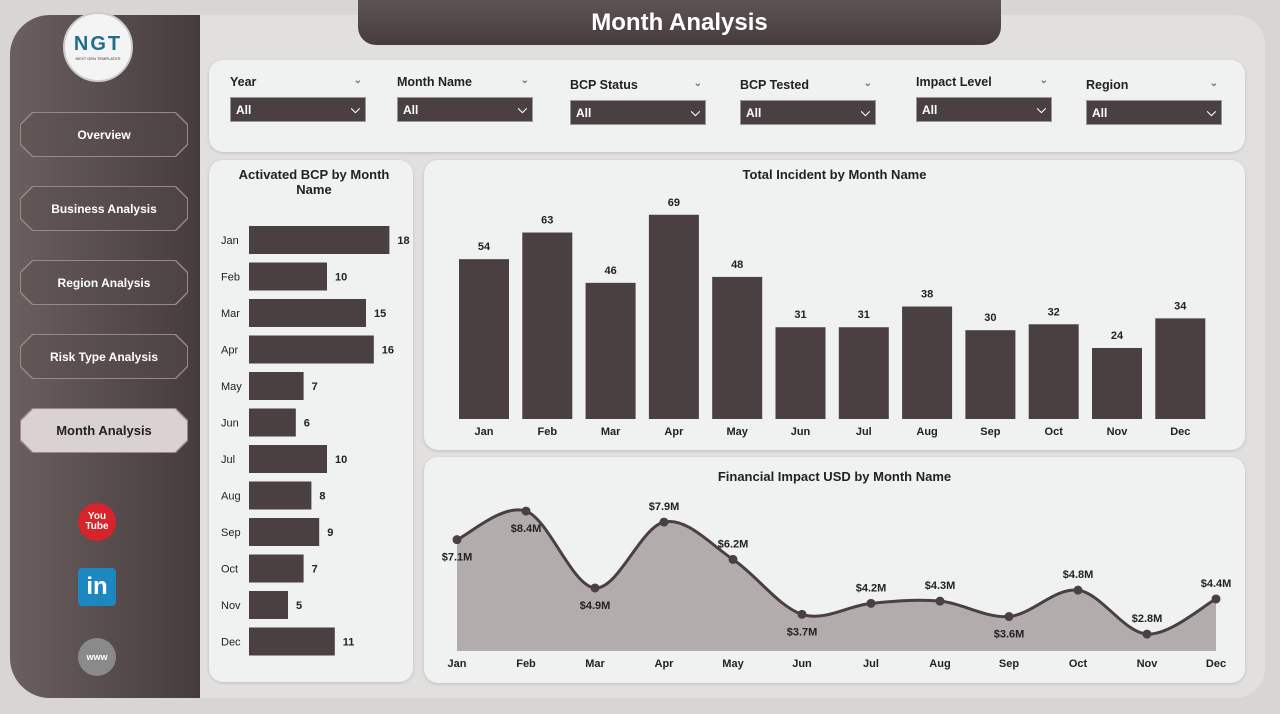  What do you see at coordinates (380, 314) in the screenshot?
I see `data-label: 15` at bounding box center [380, 314].